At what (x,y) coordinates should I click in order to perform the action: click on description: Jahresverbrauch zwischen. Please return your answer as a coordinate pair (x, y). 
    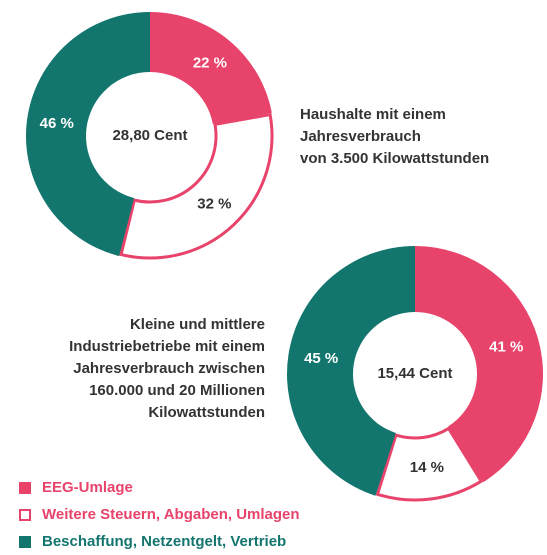
    Looking at the image, I should click on (169, 368).